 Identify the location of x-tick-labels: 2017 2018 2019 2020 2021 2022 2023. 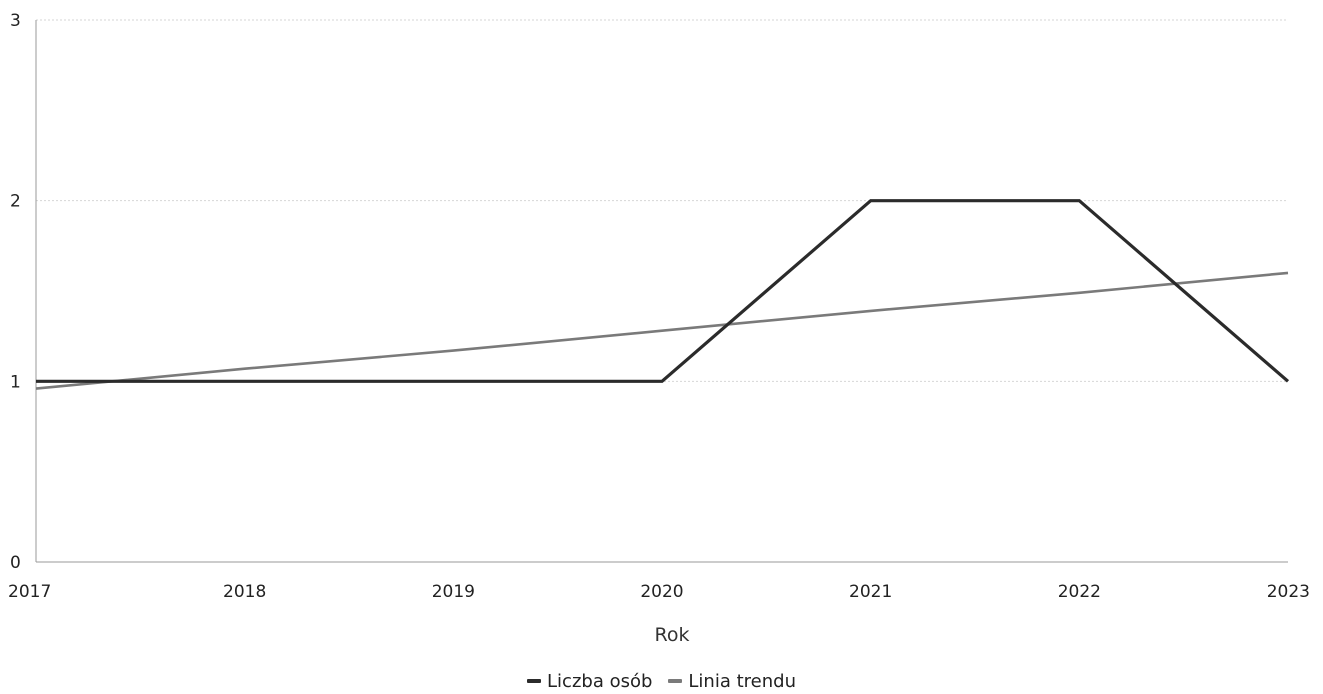
(659, 592).